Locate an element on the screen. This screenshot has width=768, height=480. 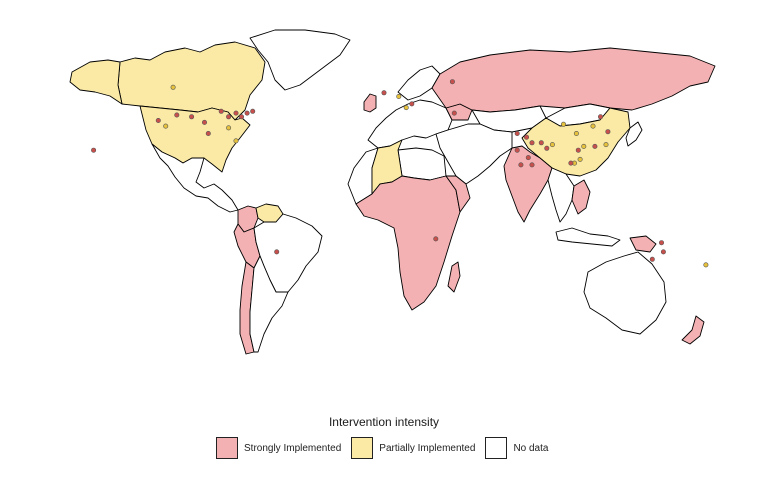
legend-swatch-no-data is located at coordinates (496, 448).